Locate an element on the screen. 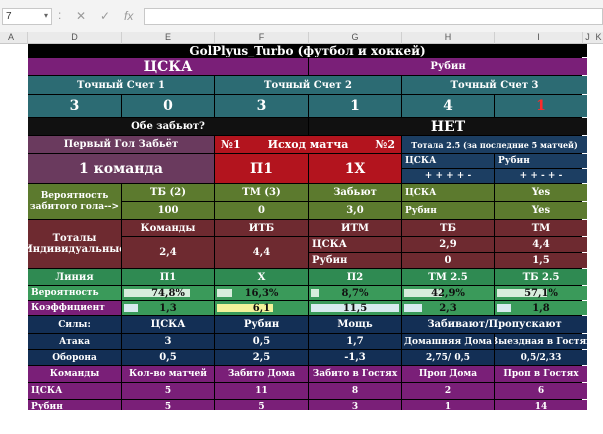 This screenshot has height=434, width=603. itb-label: ИТБ is located at coordinates (261, 228).